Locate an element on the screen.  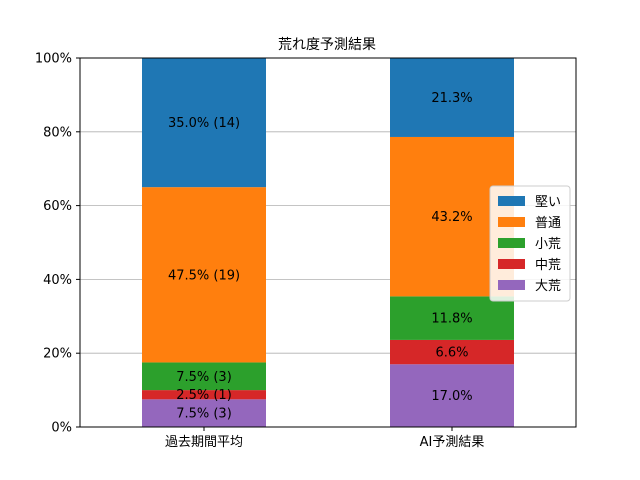
bar-segment-label: 17.0% is located at coordinates (451, 396).